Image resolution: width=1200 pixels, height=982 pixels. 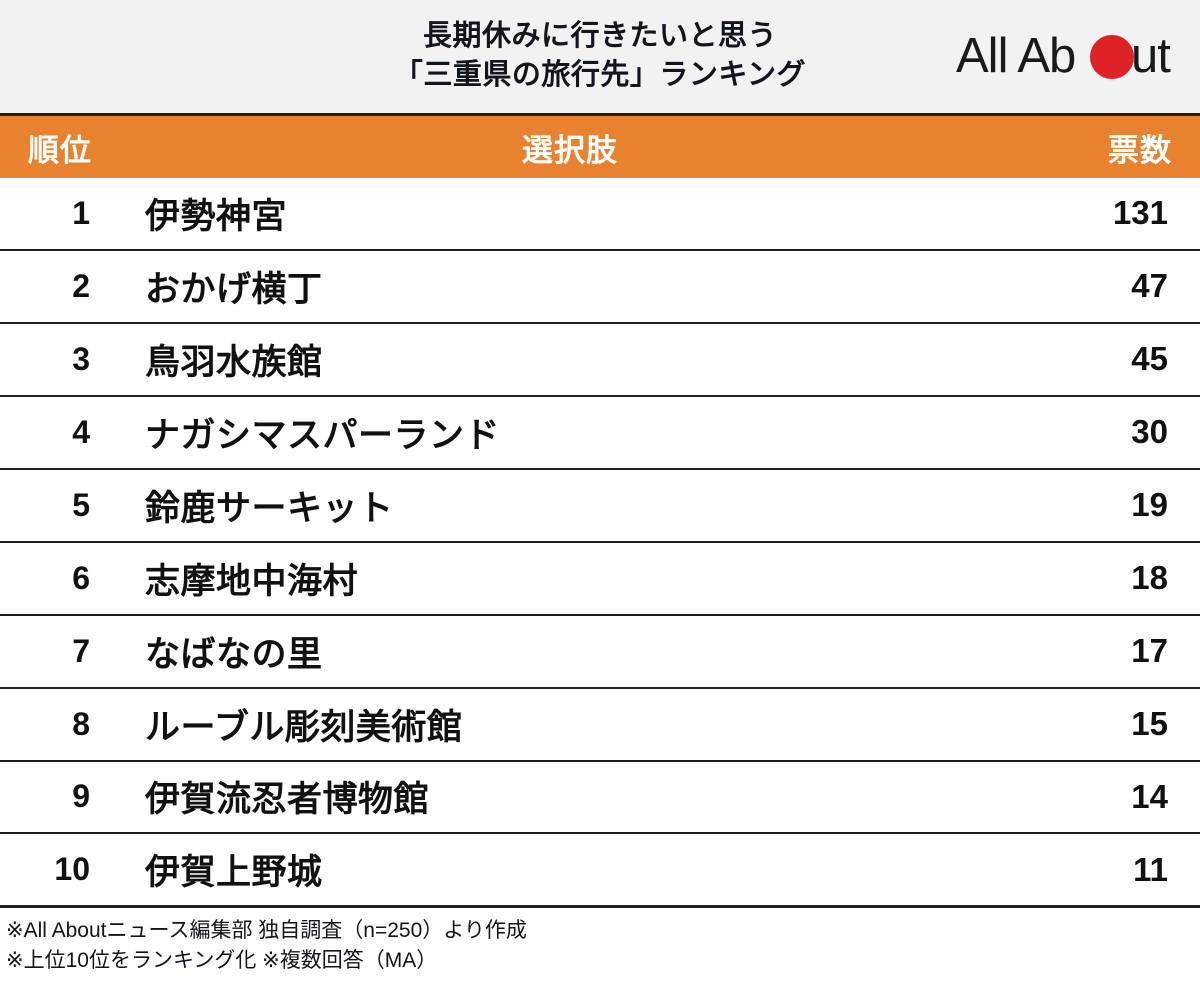 I want to click on choice-label: 鈴鹿サーキット, so click(x=269, y=508).